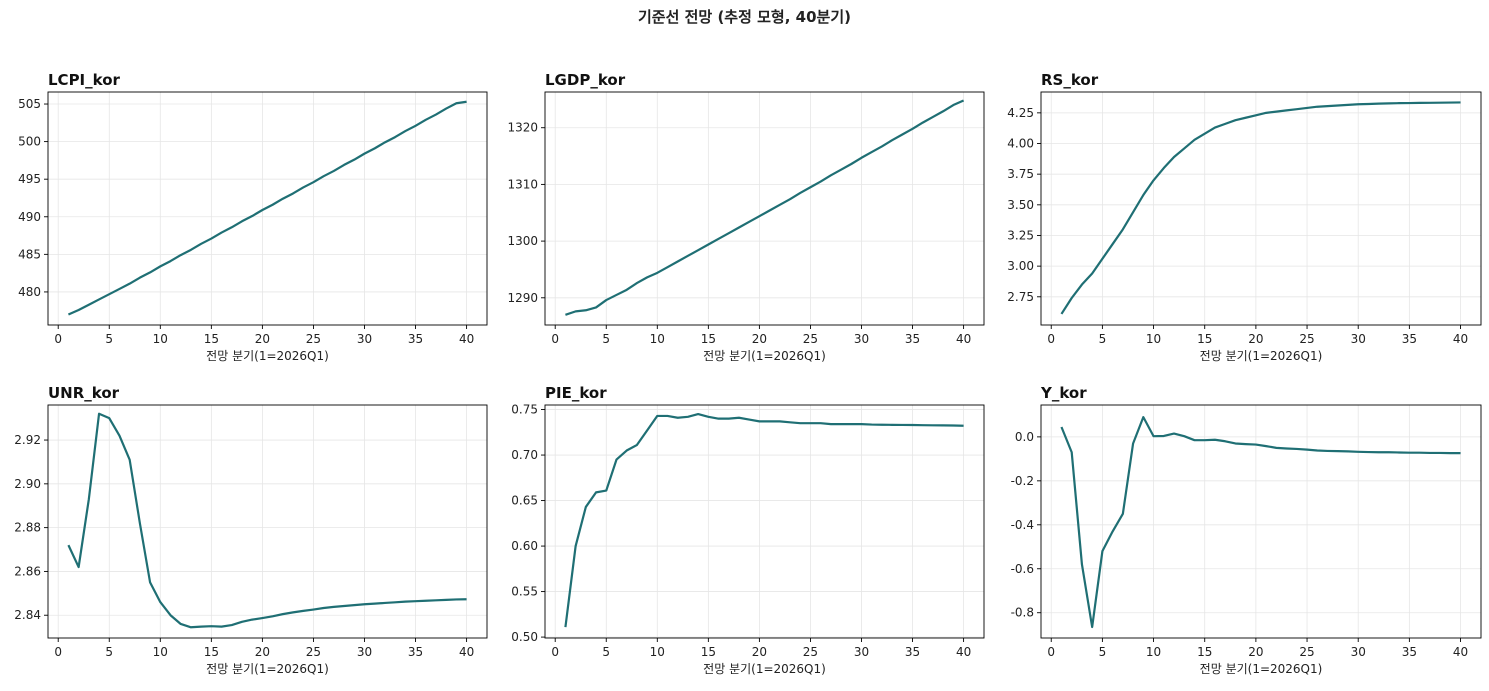  I want to click on y-tick-label: 0.75, so click(524, 410).